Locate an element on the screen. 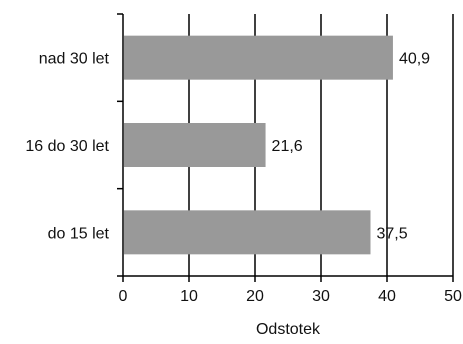  category-label-0: nad 30 let is located at coordinates (74, 59).